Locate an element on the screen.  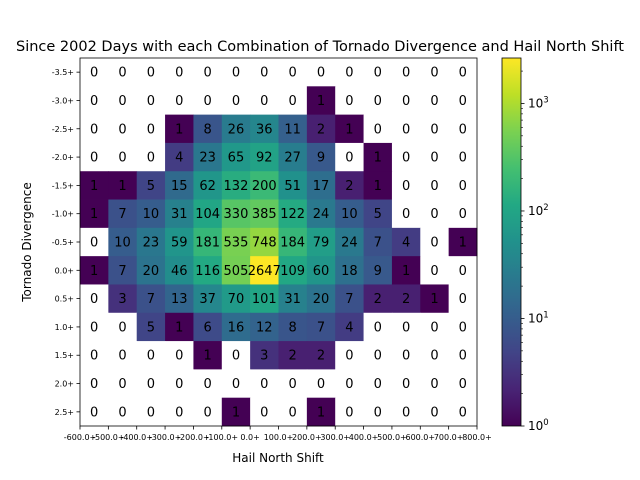
y-tick-label: 1.5+ is located at coordinates (64, 355).